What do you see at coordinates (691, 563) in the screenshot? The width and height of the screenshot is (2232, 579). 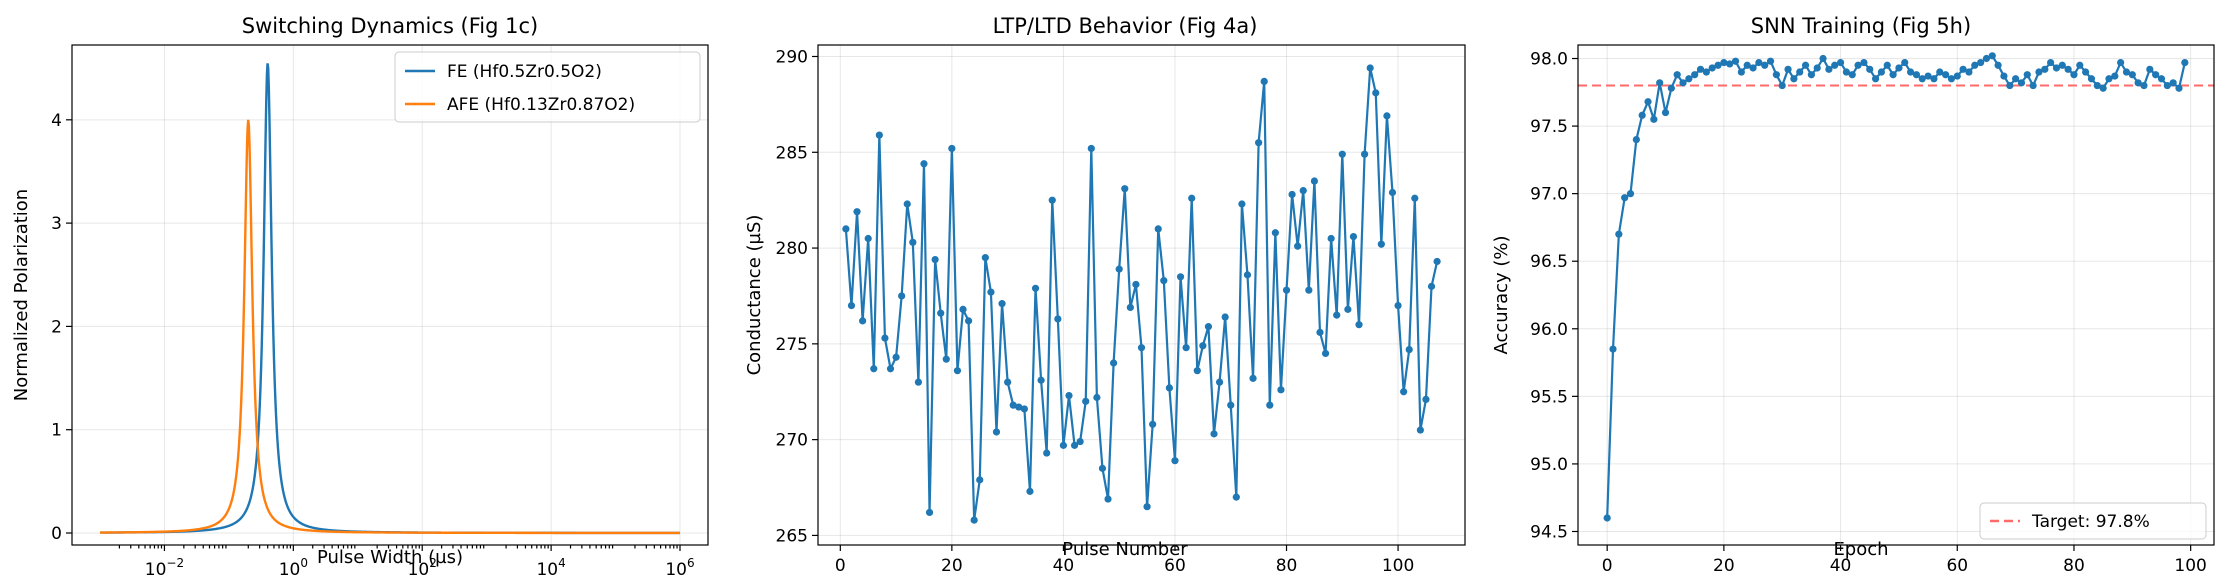 I see `tick-exponent: 6` at bounding box center [691, 563].